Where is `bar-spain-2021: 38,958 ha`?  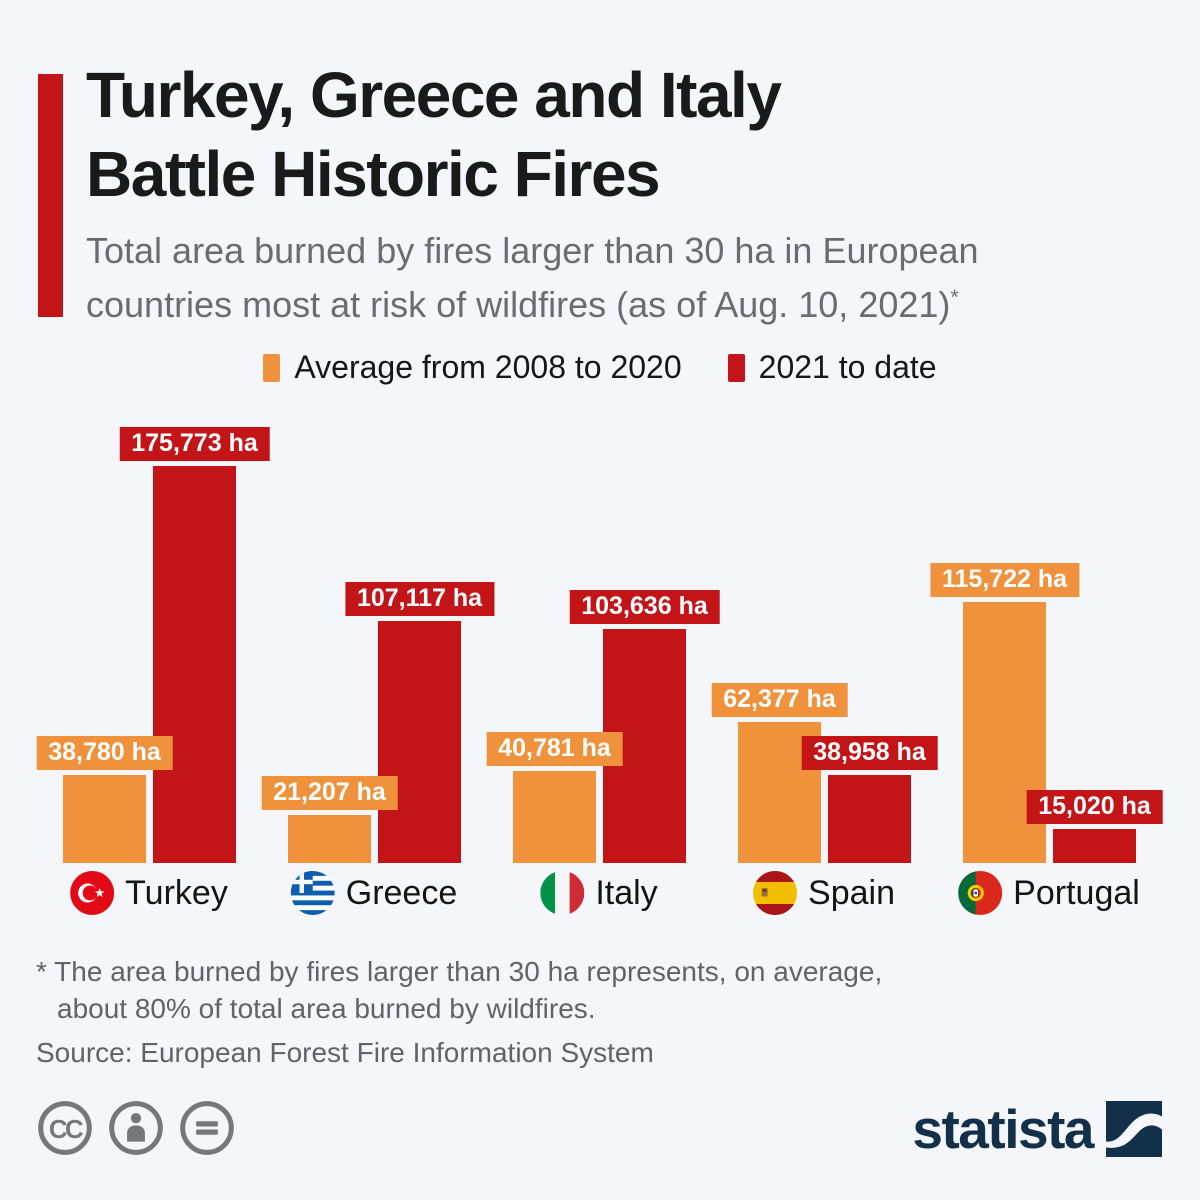
bar-spain-2021: 38,958 ha is located at coordinates (869, 799).